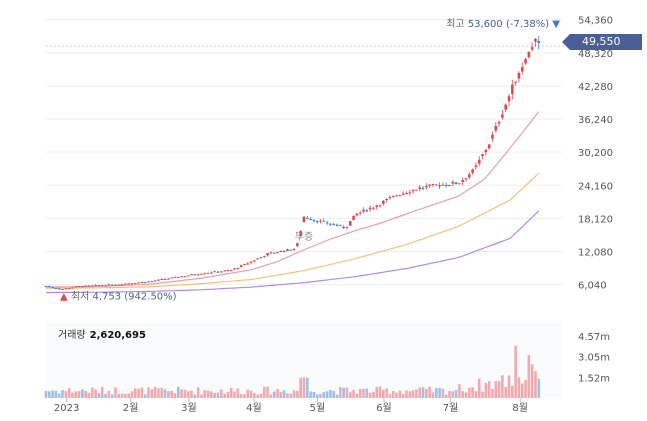  I want to click on time-tick-label: 2023, so click(66, 408).